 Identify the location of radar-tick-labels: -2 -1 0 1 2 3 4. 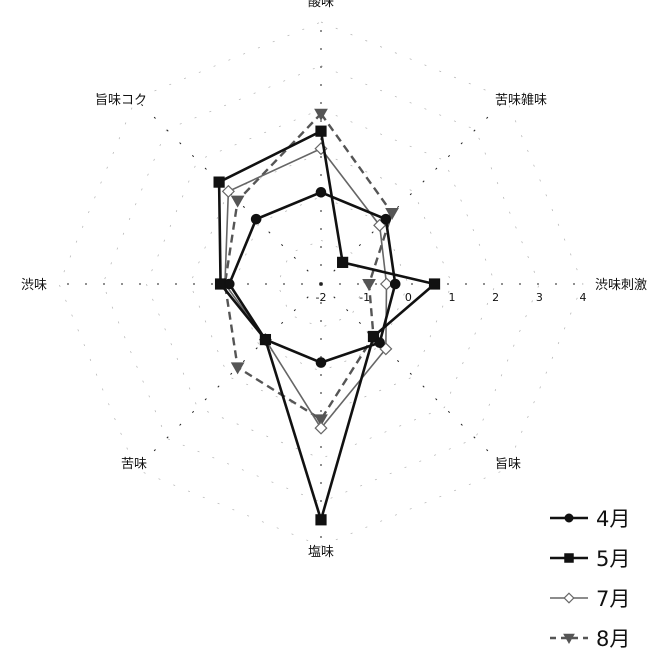
(451, 297).